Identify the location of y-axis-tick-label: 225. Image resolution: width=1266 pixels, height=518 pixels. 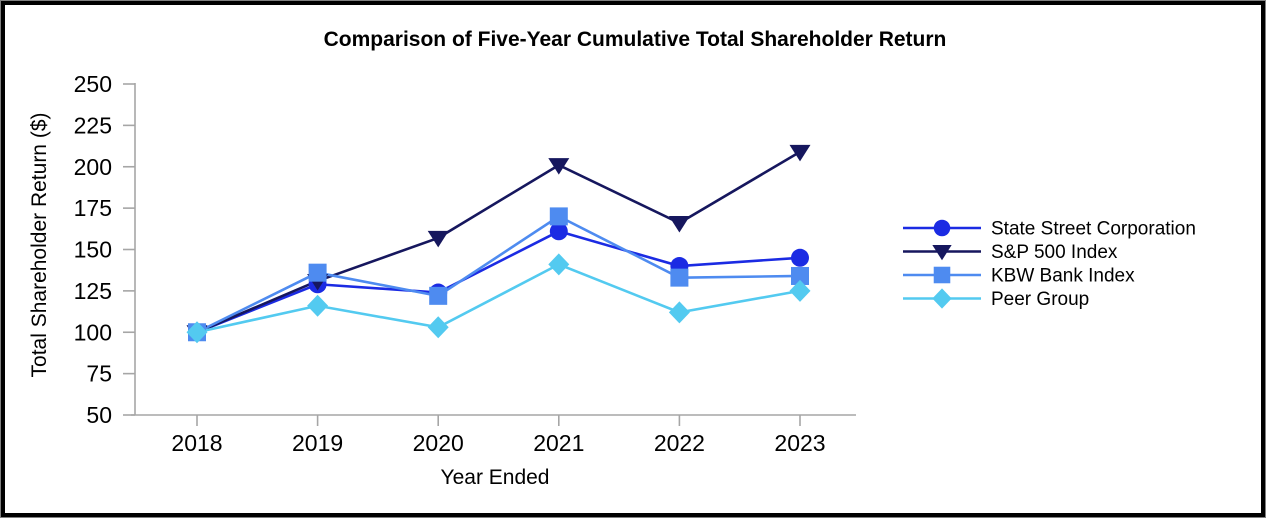
(93, 125).